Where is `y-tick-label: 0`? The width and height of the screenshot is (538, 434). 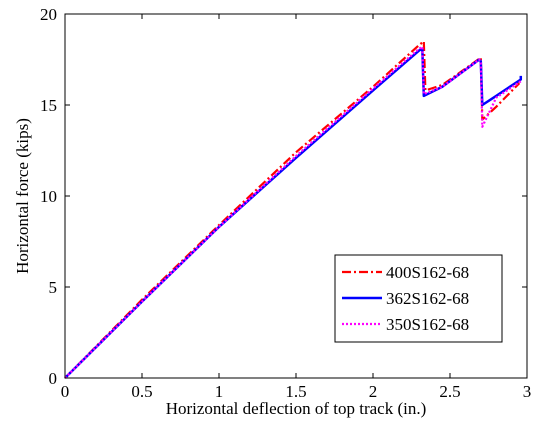
y-tick-label: 0 is located at coordinates (53, 378).